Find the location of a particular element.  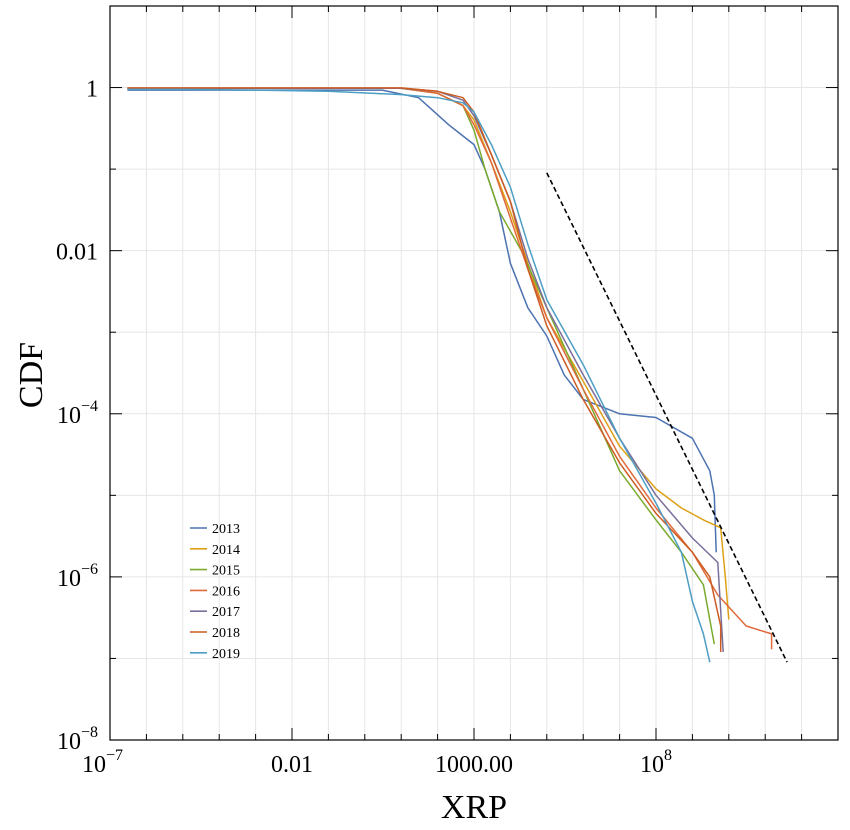

y-tick-label: 1 is located at coordinates (92, 90).